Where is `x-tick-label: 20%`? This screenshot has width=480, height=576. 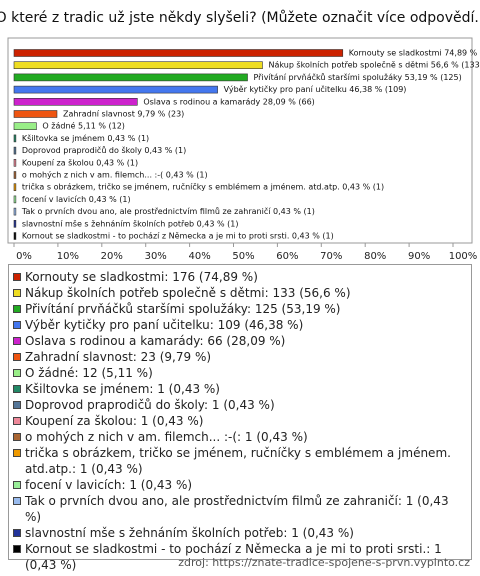
x-tick-label: 20% is located at coordinates (112, 256).